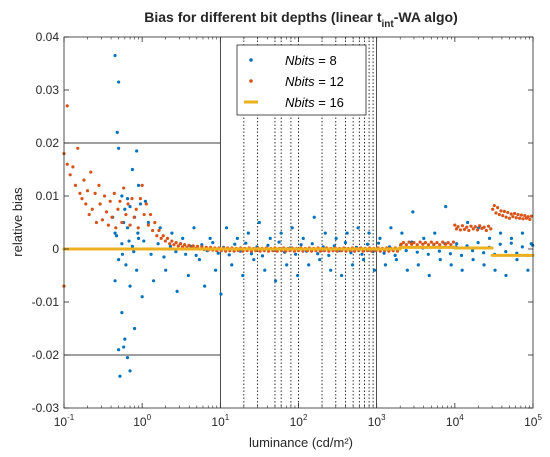  I want to click on legend-label: Nbits = 16, so click(314, 102).